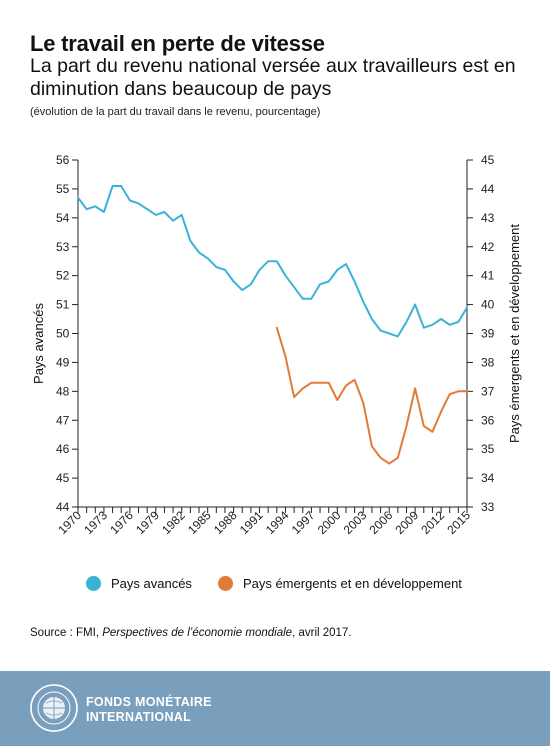  I want to click on imf-seal-logo, so click(54, 708).